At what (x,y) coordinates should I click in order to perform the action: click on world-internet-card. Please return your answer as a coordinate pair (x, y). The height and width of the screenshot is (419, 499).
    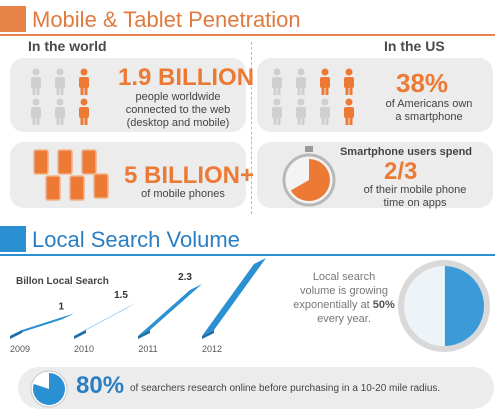
    Looking at the image, I should click on (128, 95).